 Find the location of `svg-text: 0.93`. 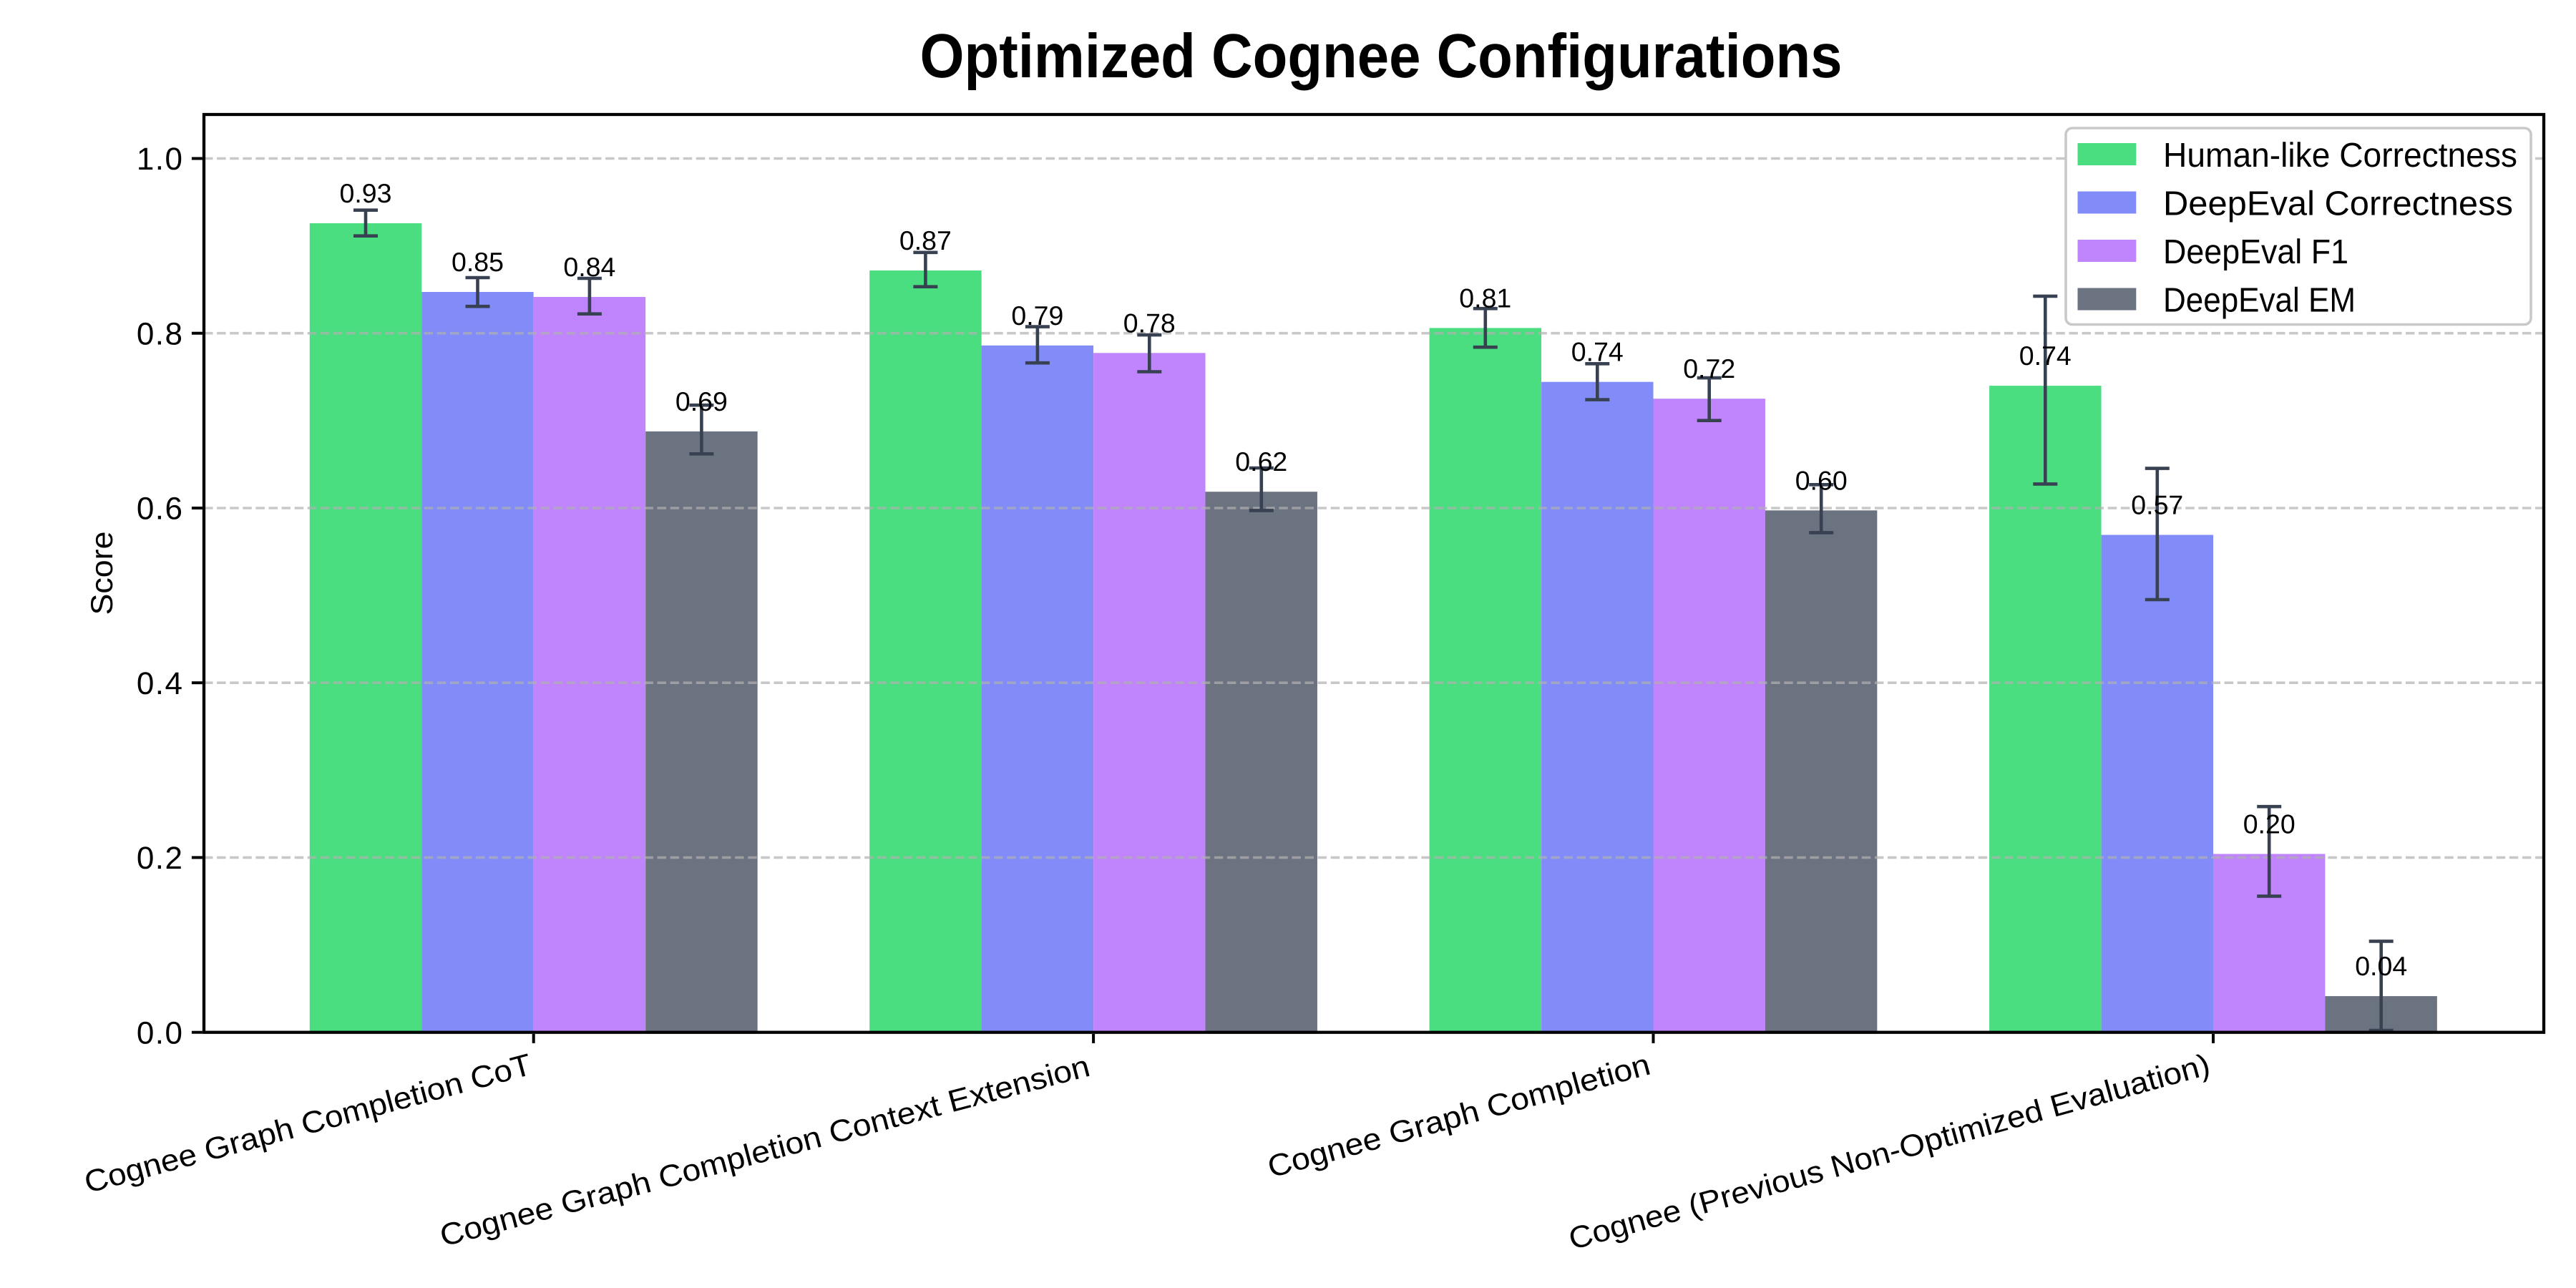

svg-text: 0.93 is located at coordinates (366, 193).